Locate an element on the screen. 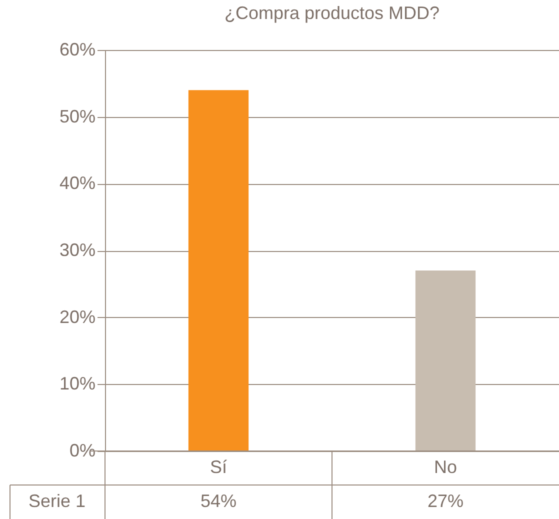 This screenshot has height=519, width=559. x-tick-label: No is located at coordinates (446, 467).